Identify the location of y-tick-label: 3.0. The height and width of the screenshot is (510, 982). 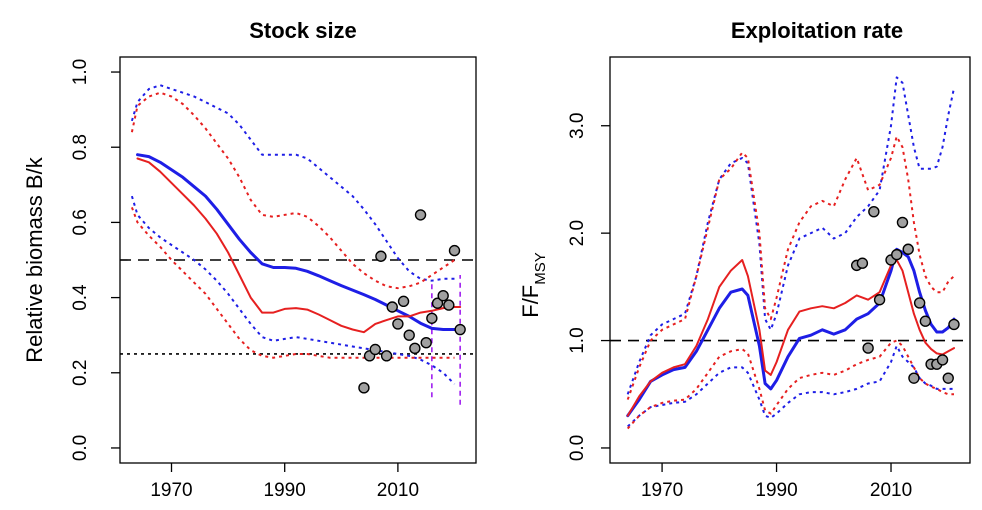
(577, 126).